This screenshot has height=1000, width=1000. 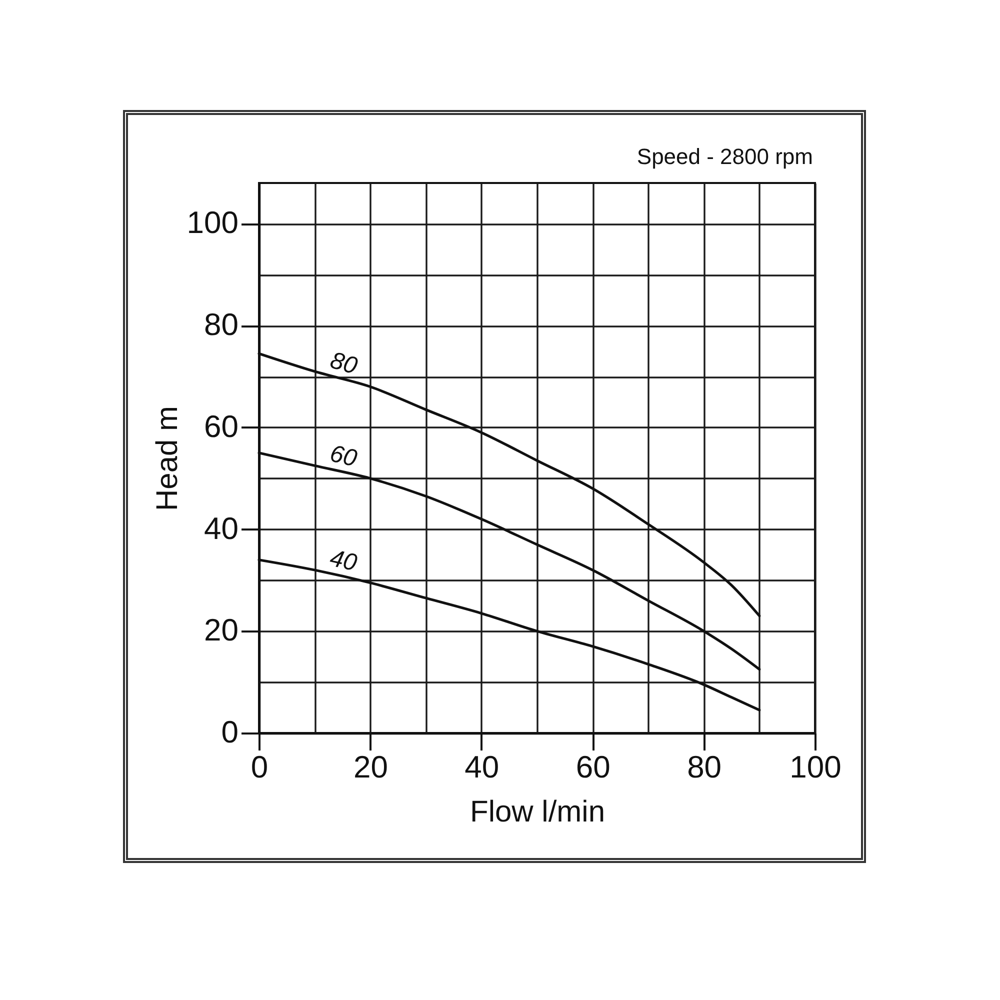 I want to click on x-axis-title: Flow l/min, so click(x=538, y=812).